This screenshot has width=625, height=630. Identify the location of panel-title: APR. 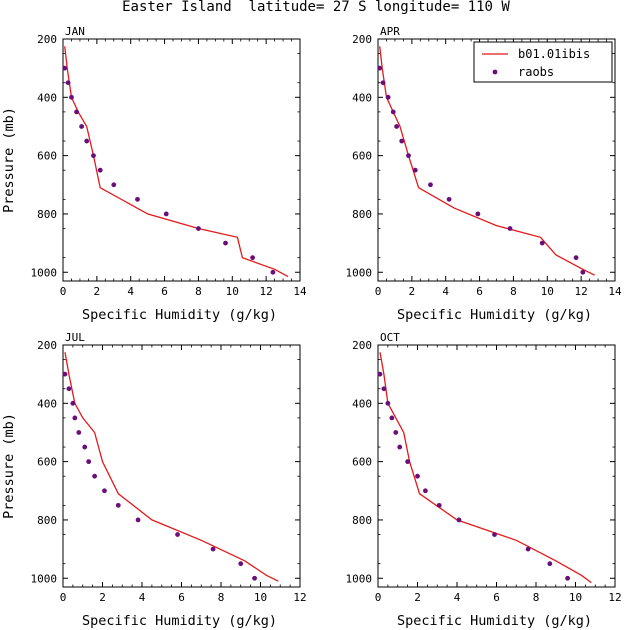
(390, 31).